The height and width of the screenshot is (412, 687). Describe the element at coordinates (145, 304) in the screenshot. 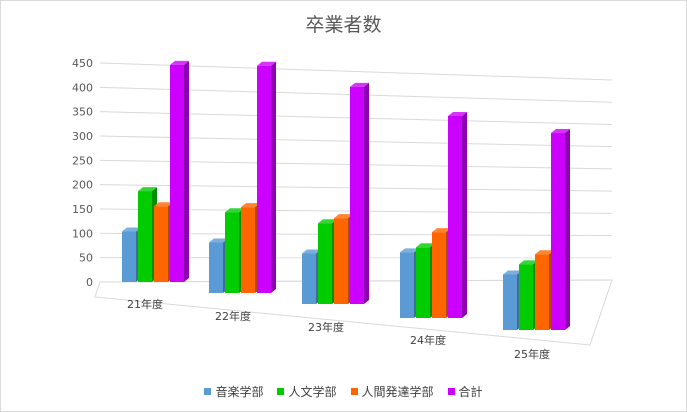

I see `x-tick-label: 21年度` at that location.